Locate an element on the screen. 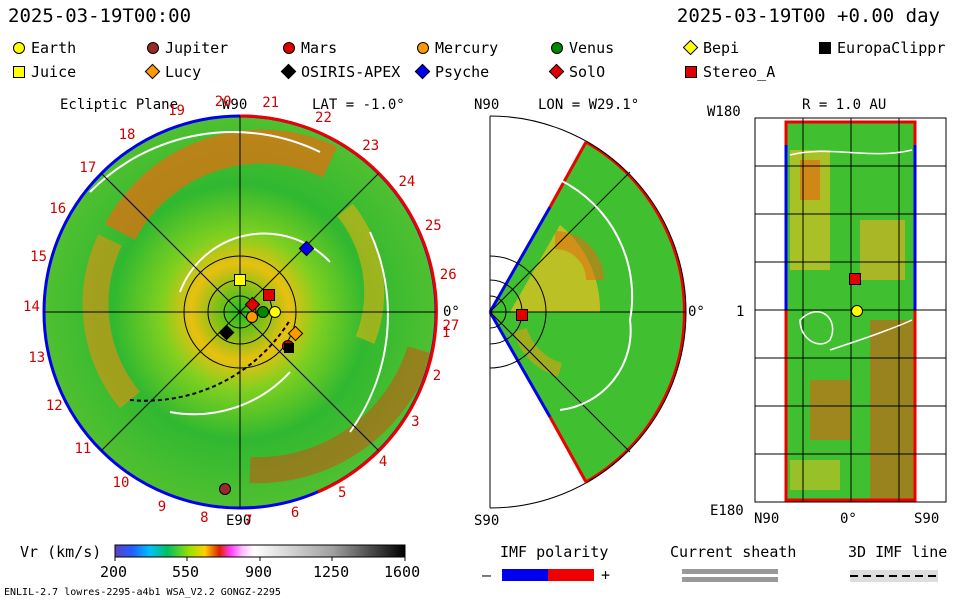  imf-negative-bar is located at coordinates (525, 575).